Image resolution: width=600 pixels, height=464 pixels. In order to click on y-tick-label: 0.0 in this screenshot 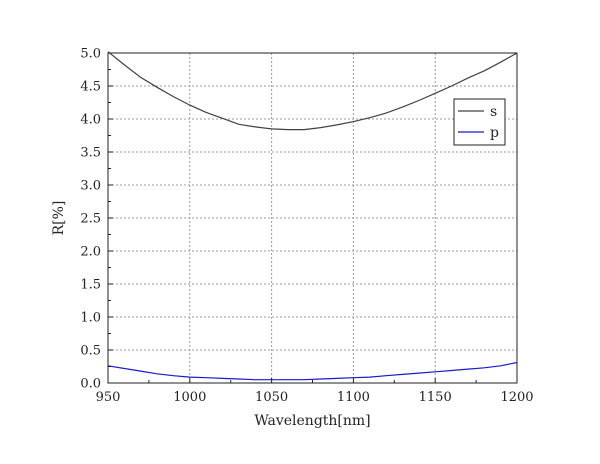, I will do `click(90, 384)`.